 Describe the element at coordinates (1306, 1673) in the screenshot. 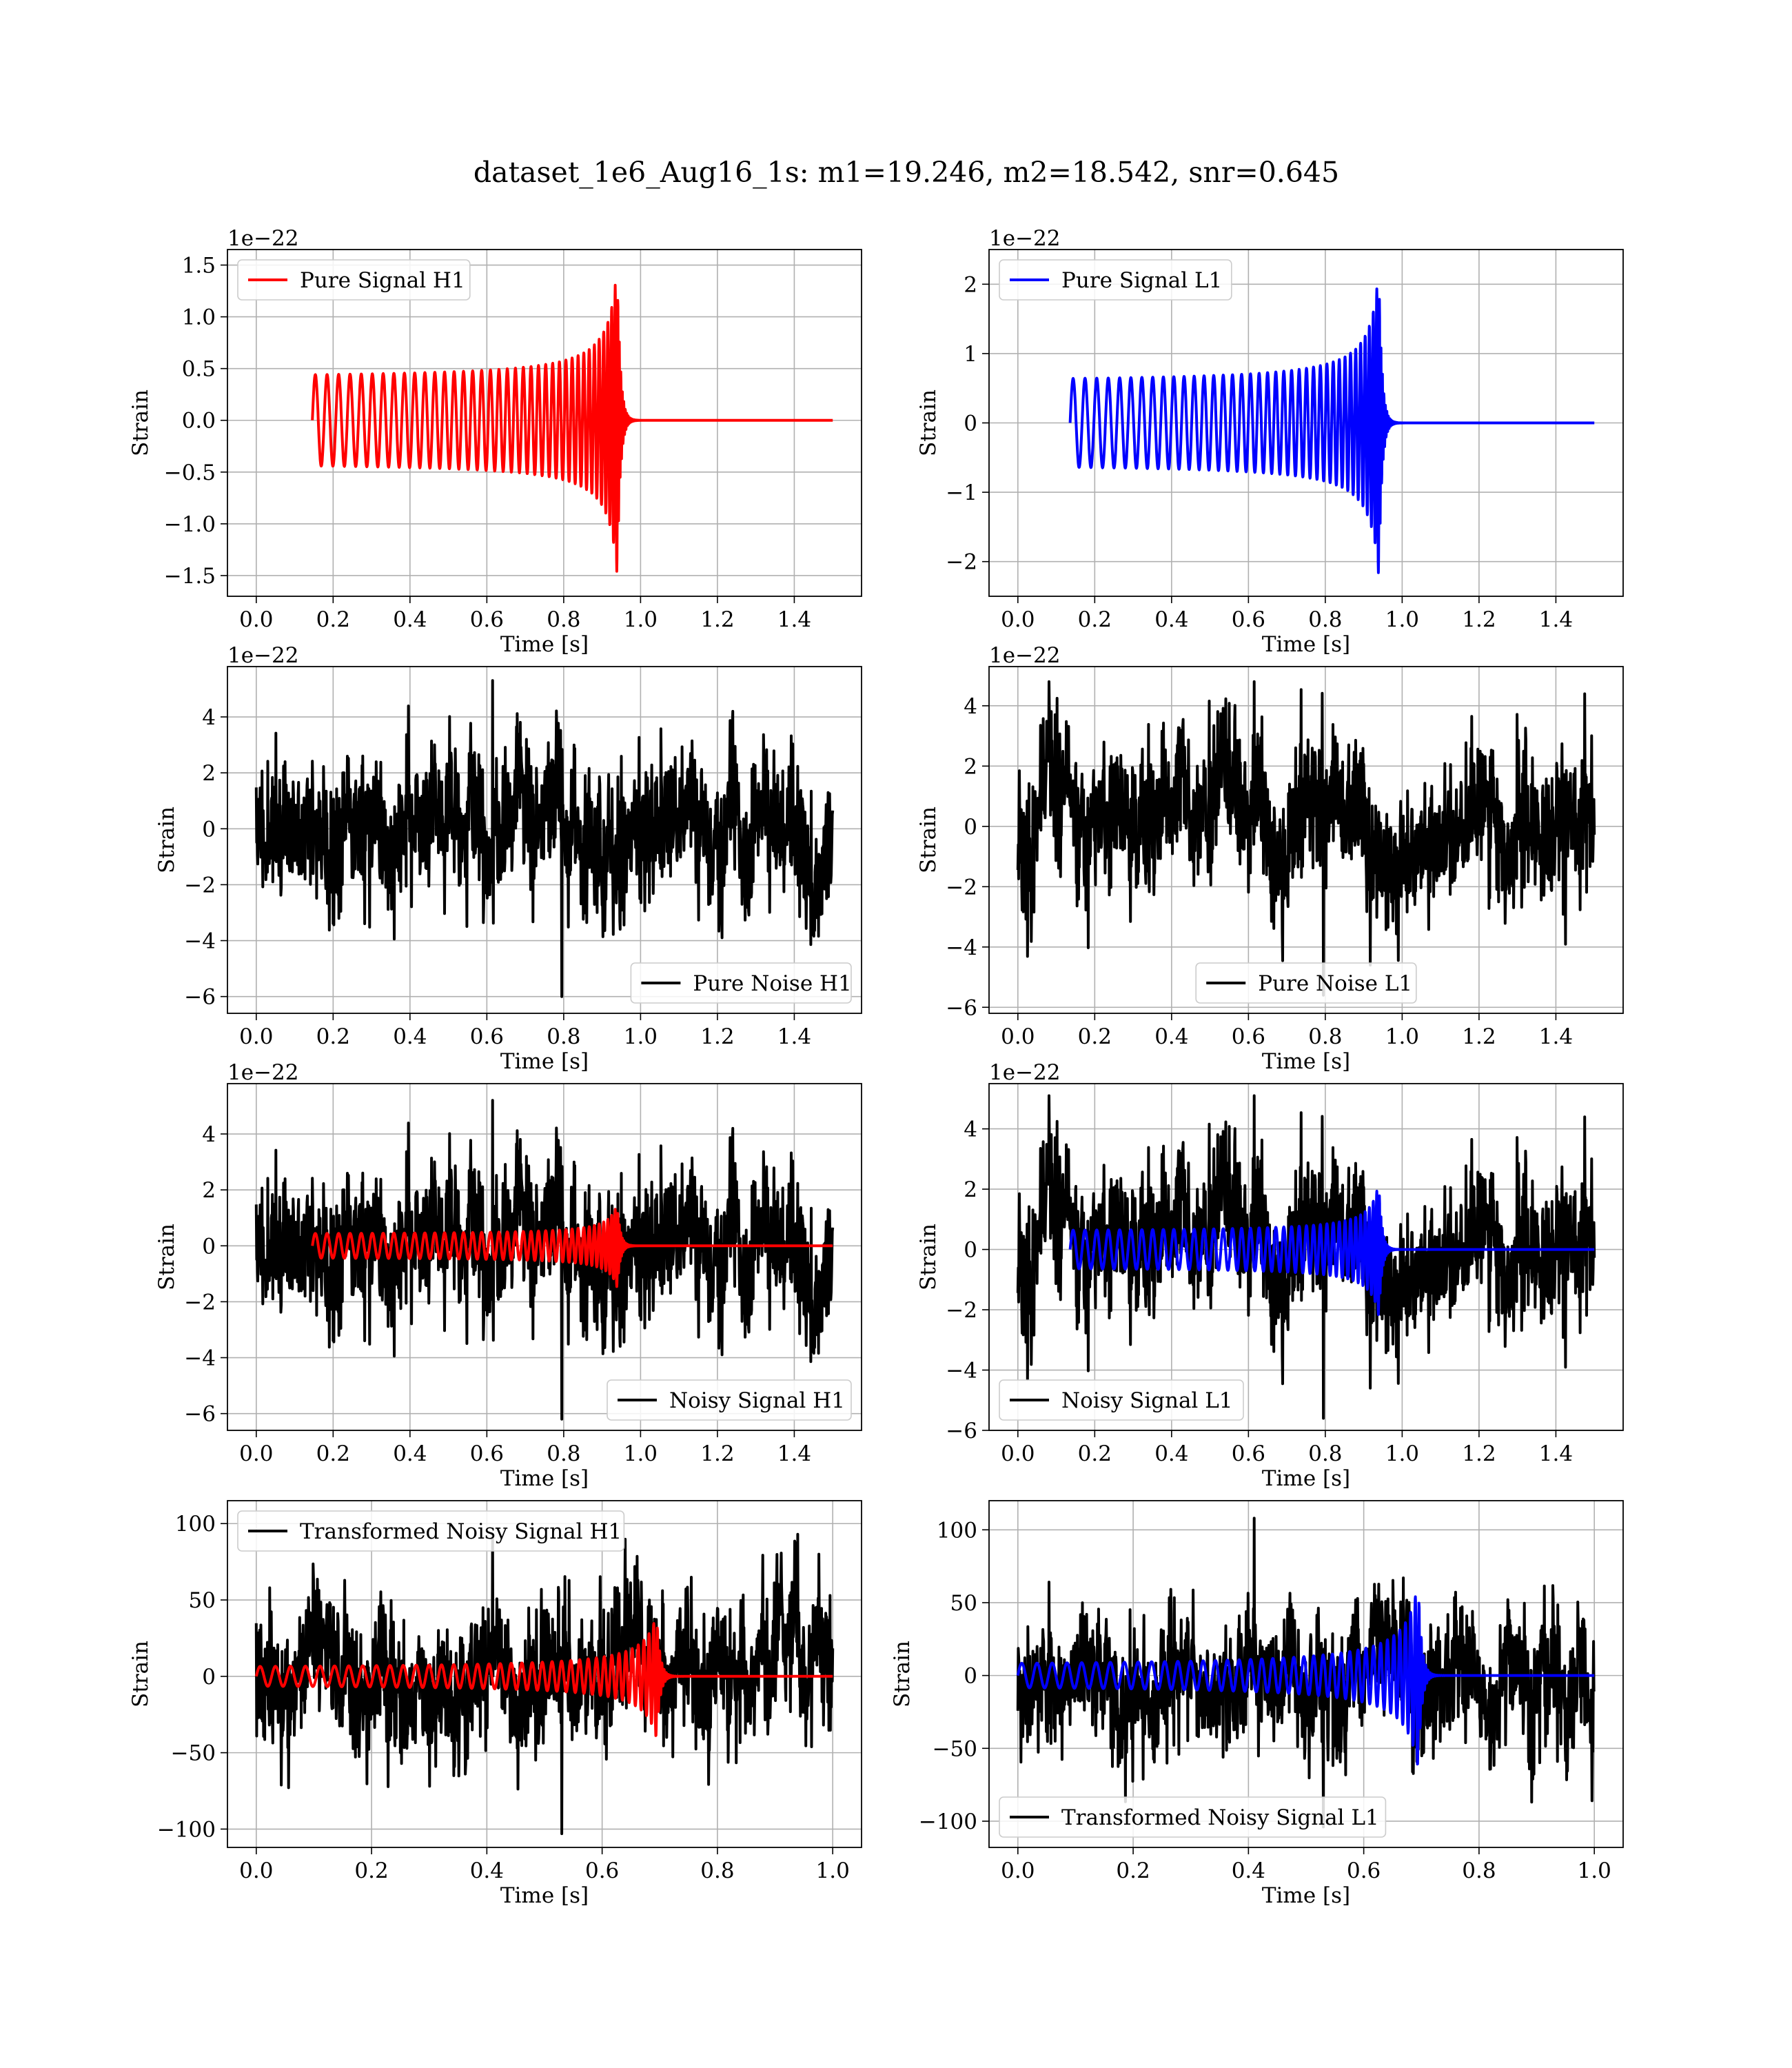

I see `series-line-transformed-noisy-signal-l1` at that location.